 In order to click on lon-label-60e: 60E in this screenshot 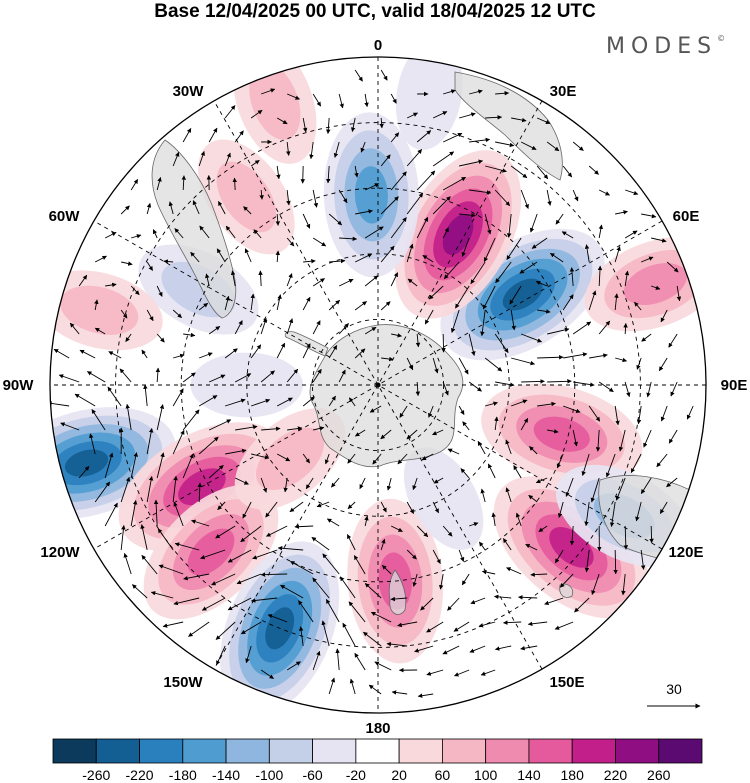, I will do `click(686, 216)`.